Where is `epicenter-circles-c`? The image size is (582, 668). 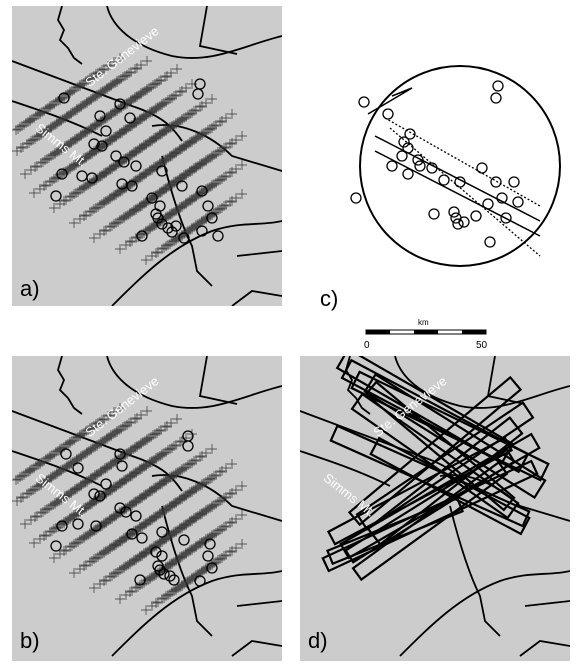 epicenter-circles-c is located at coordinates (437, 164).